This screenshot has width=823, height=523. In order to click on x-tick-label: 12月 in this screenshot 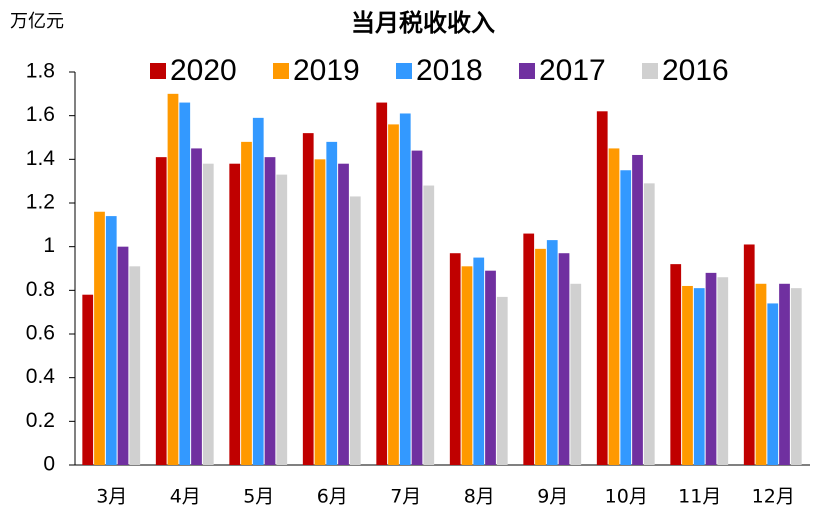, I will do `click(773, 497)`.